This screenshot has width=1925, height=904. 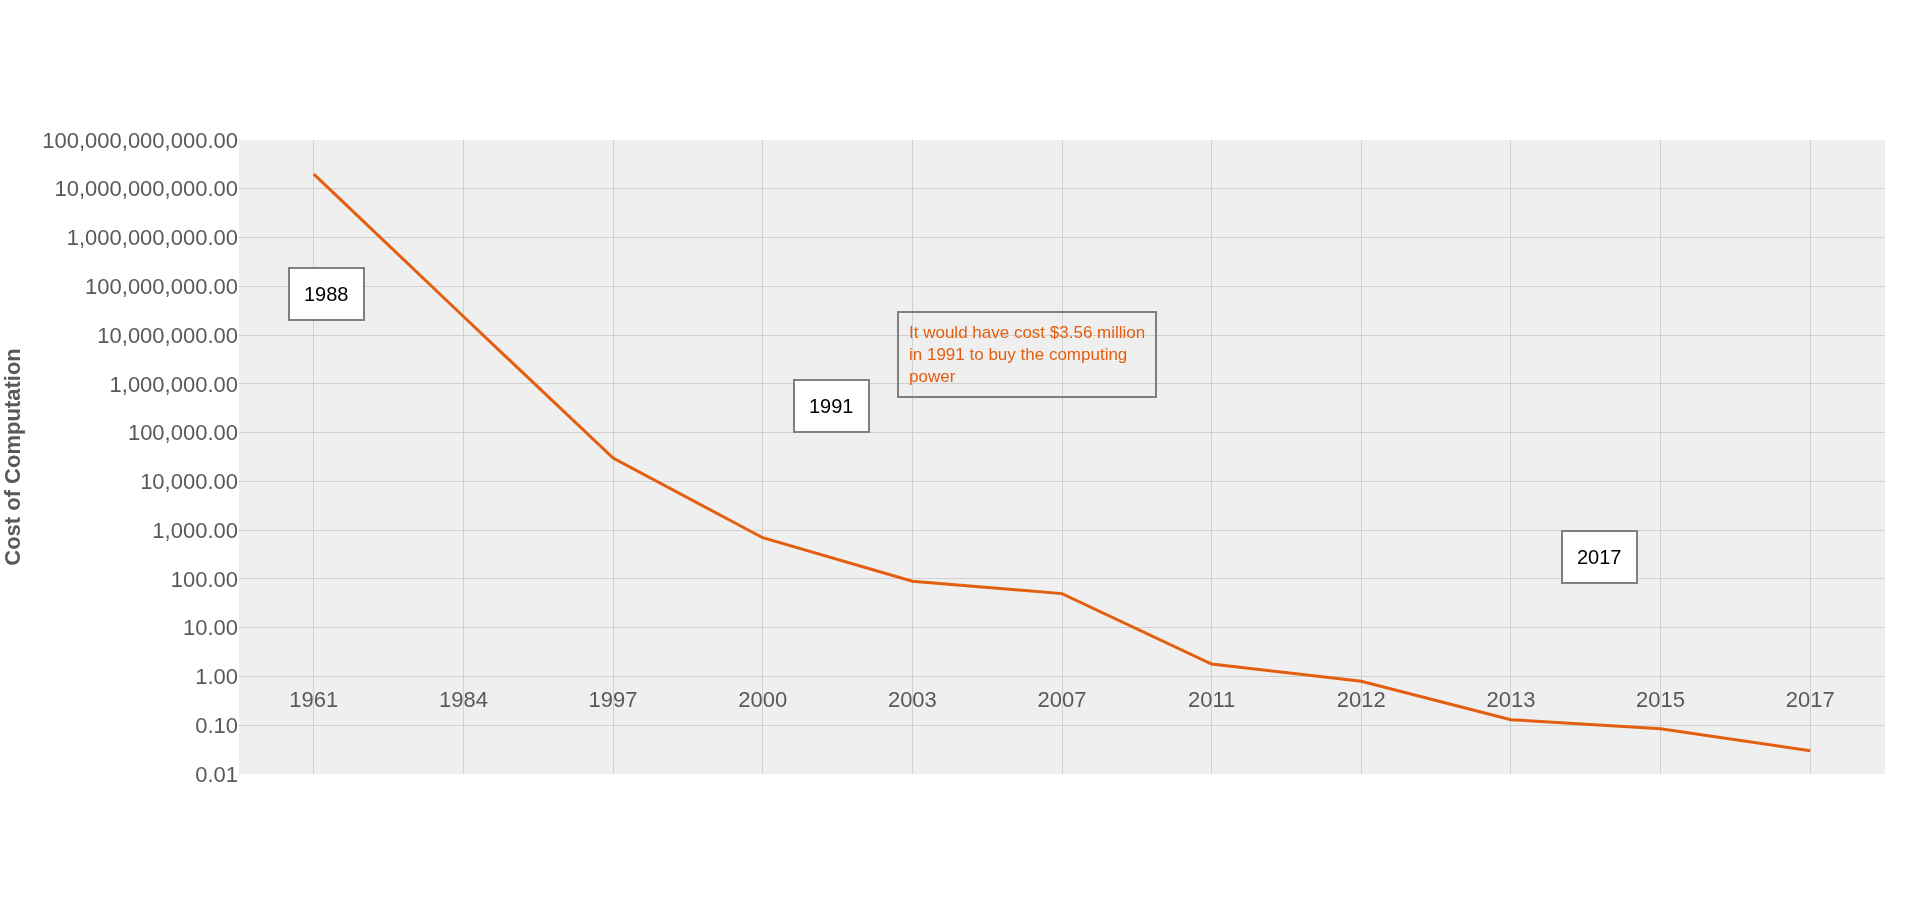 I want to click on x-tick-label: 2000, so click(x=763, y=700).